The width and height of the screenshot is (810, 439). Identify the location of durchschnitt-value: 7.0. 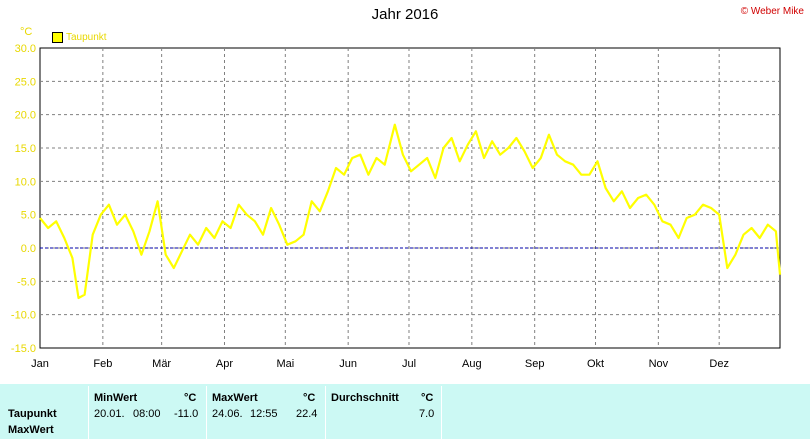
(427, 414).